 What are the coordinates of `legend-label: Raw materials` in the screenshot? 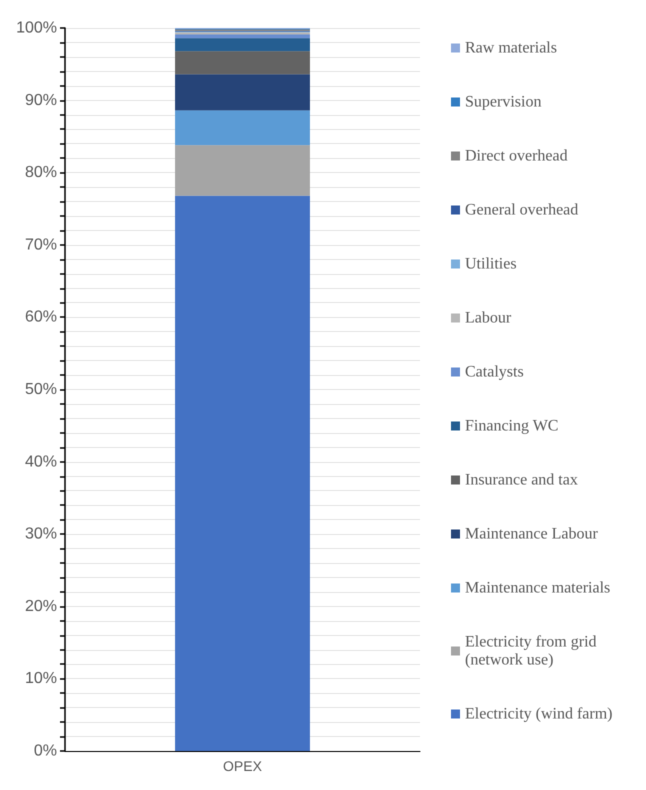 It's located at (511, 48).